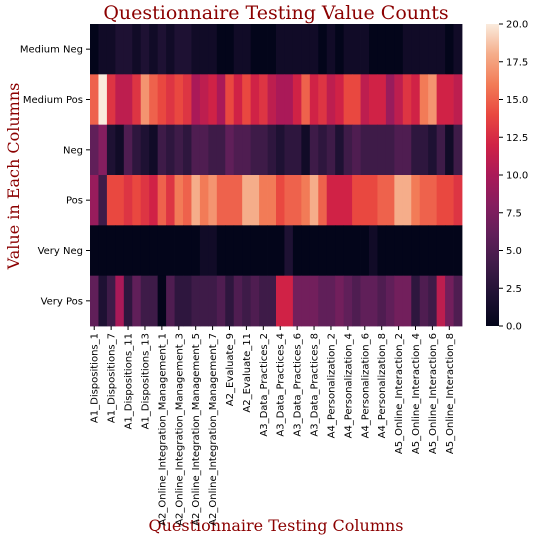  I want to click on x-tick-label: A4_Personalization_2, so click(331, 385).